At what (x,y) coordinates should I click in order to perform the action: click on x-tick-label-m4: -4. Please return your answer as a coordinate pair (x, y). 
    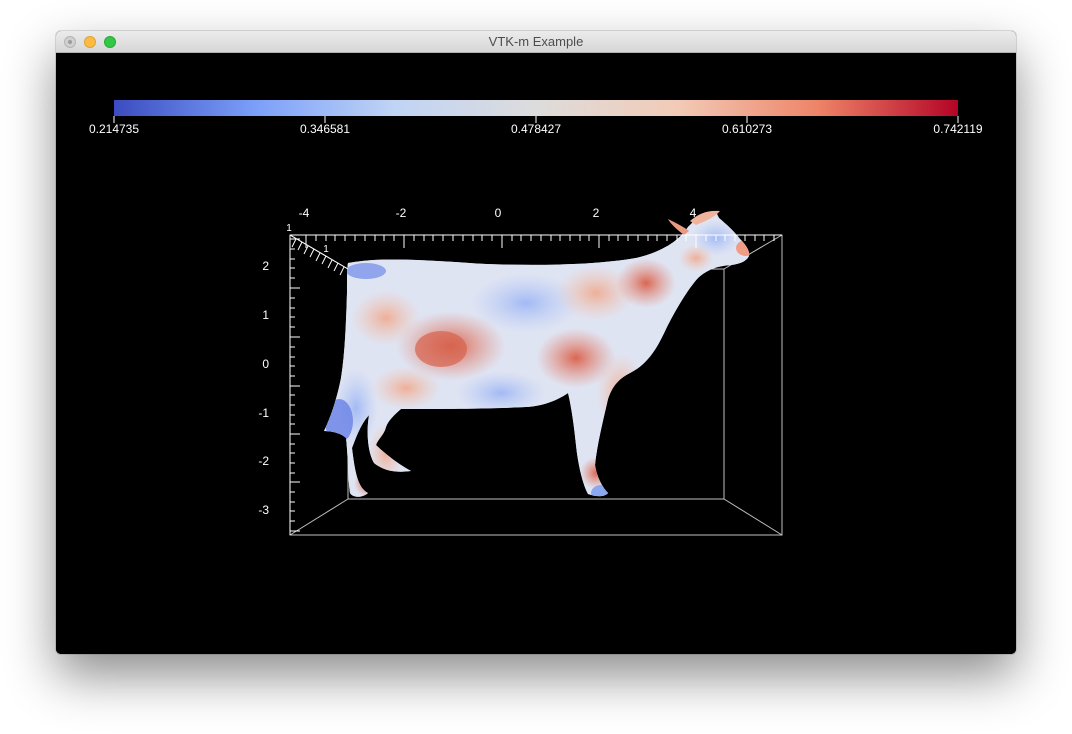
    Looking at the image, I should click on (304, 213).